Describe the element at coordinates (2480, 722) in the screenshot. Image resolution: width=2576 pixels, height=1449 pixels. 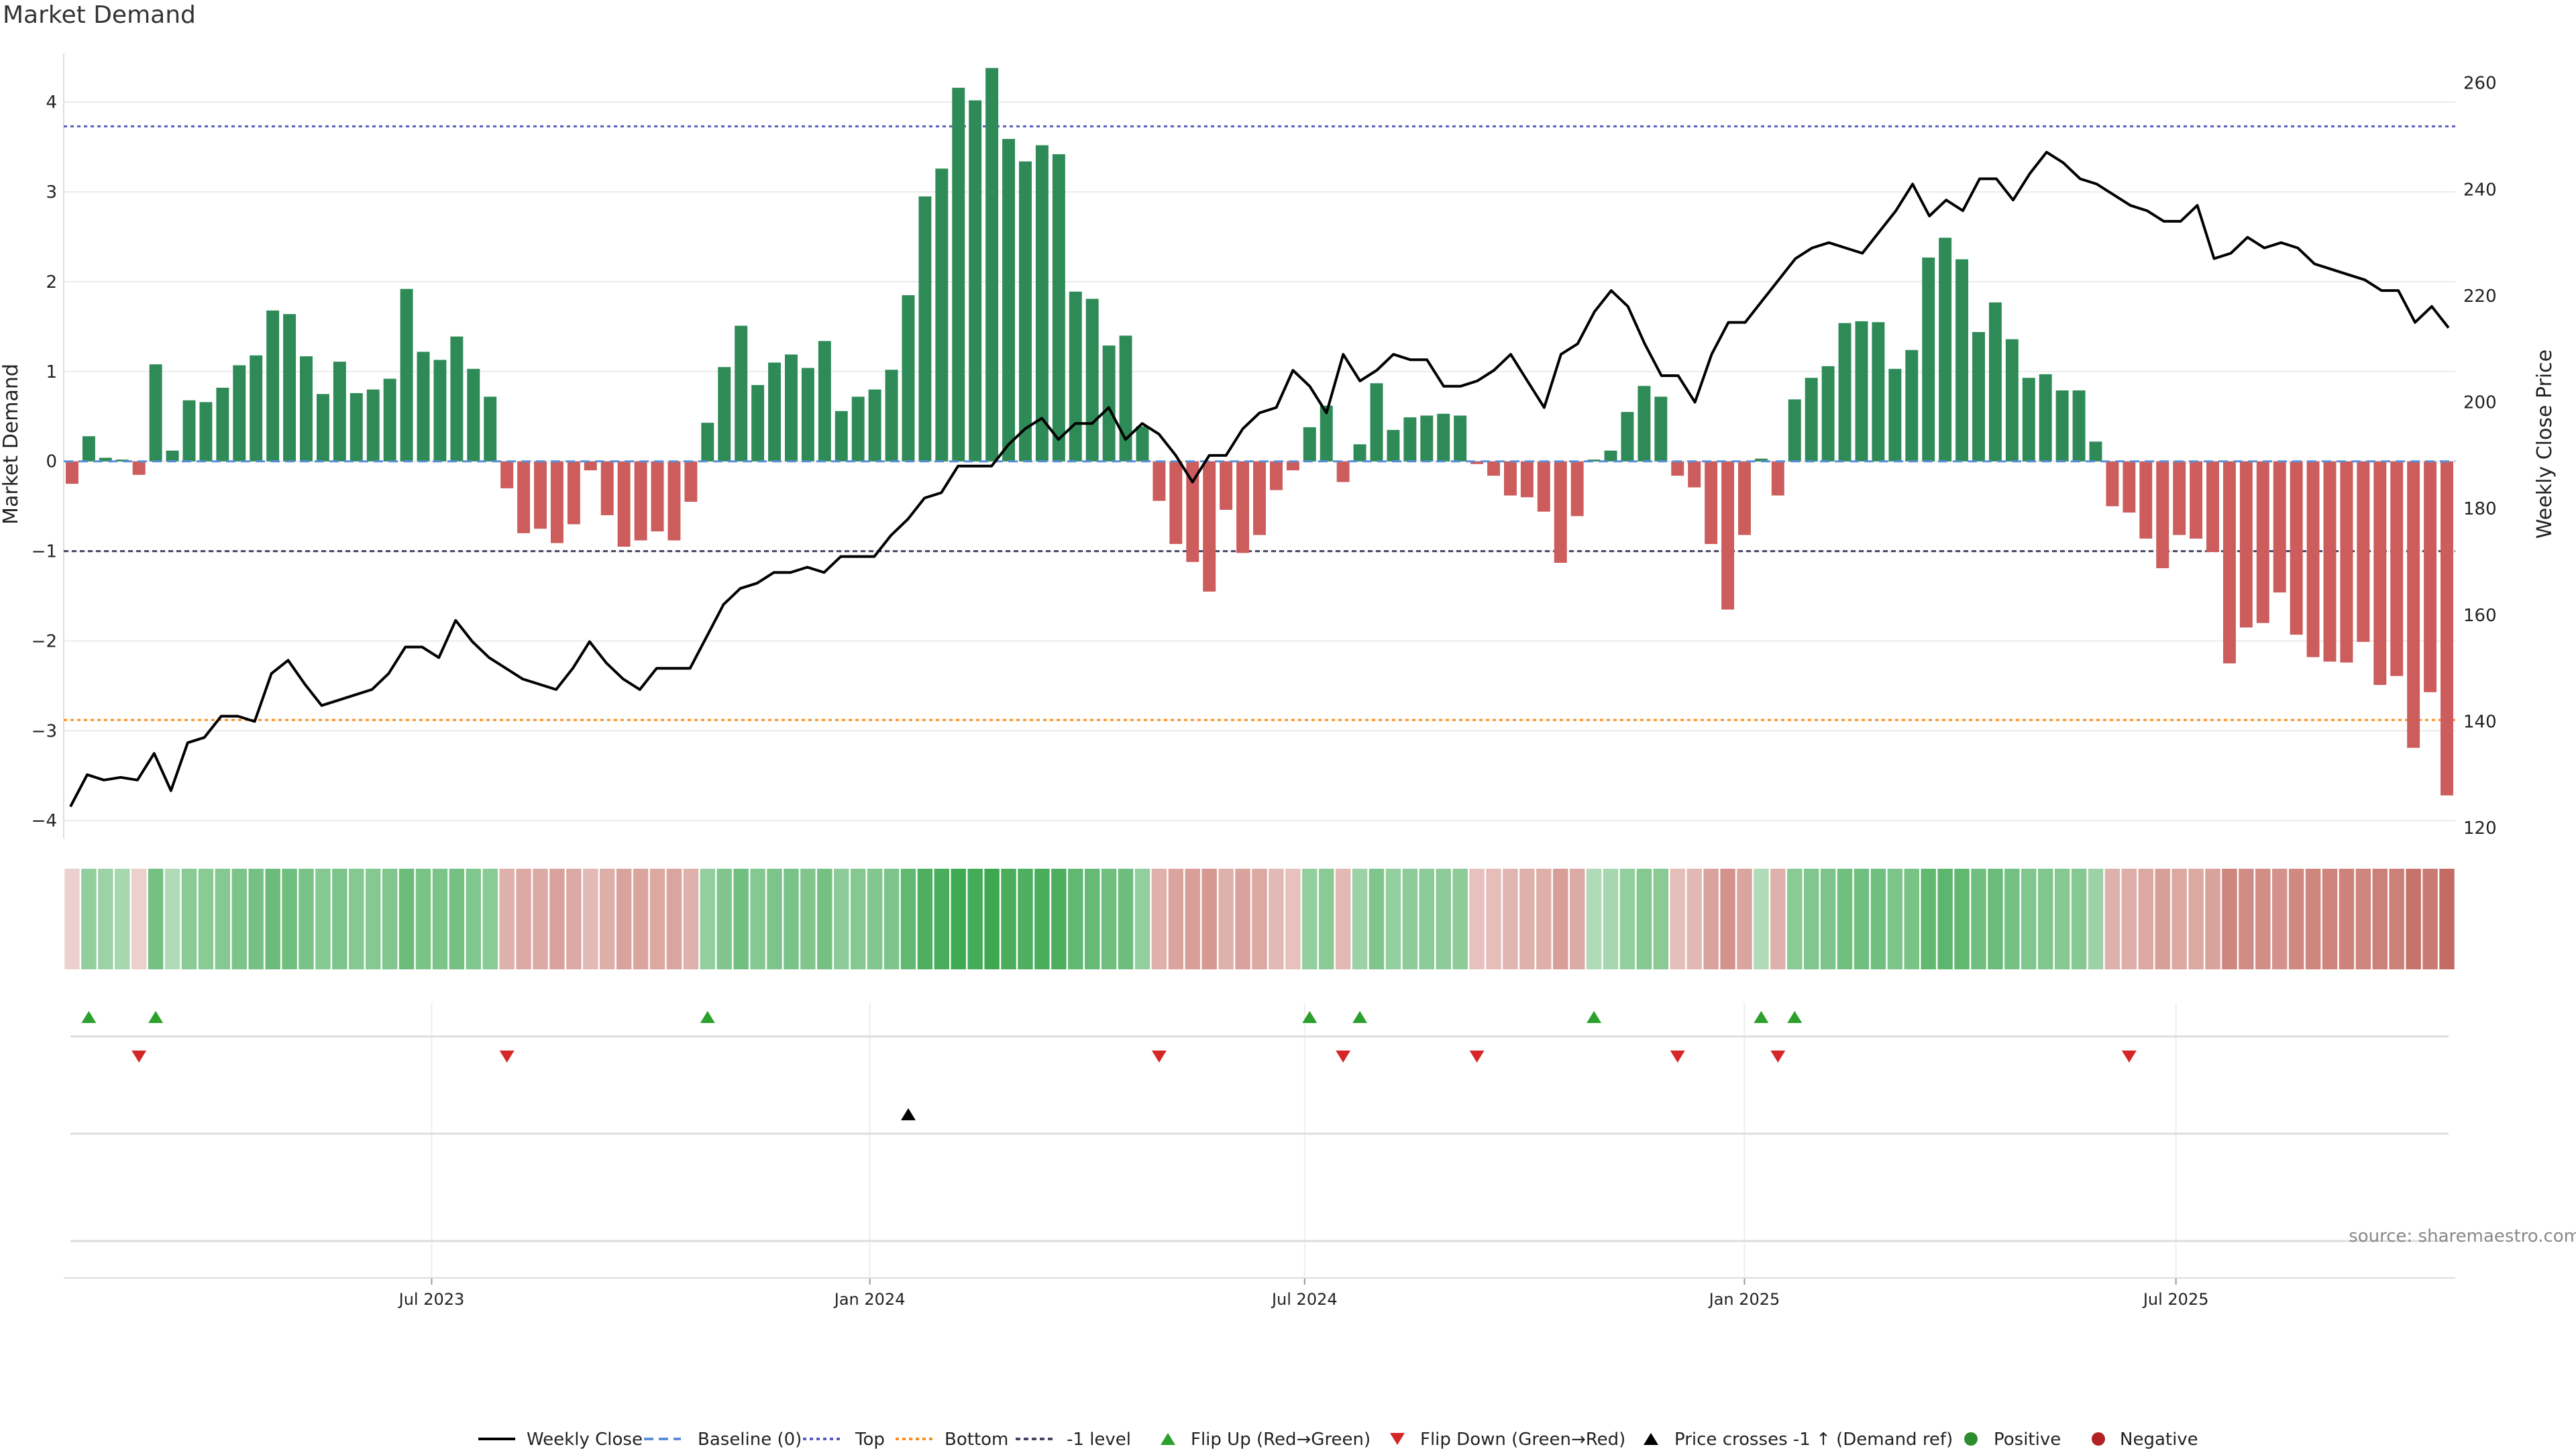
I see `y2-tick-label: 140` at that location.